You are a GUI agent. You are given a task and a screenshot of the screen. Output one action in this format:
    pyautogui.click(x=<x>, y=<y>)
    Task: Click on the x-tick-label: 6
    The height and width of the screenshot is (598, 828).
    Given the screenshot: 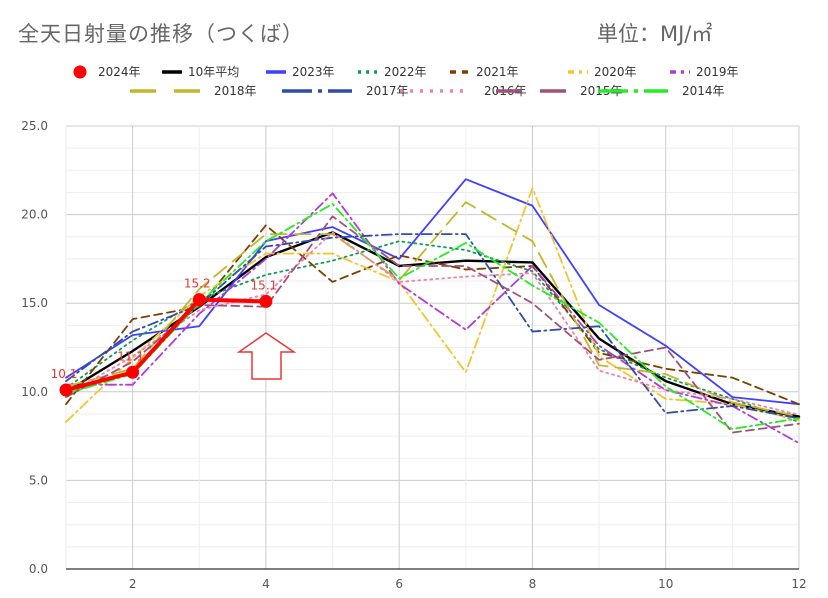 What is the action you would take?
    pyautogui.click(x=399, y=584)
    